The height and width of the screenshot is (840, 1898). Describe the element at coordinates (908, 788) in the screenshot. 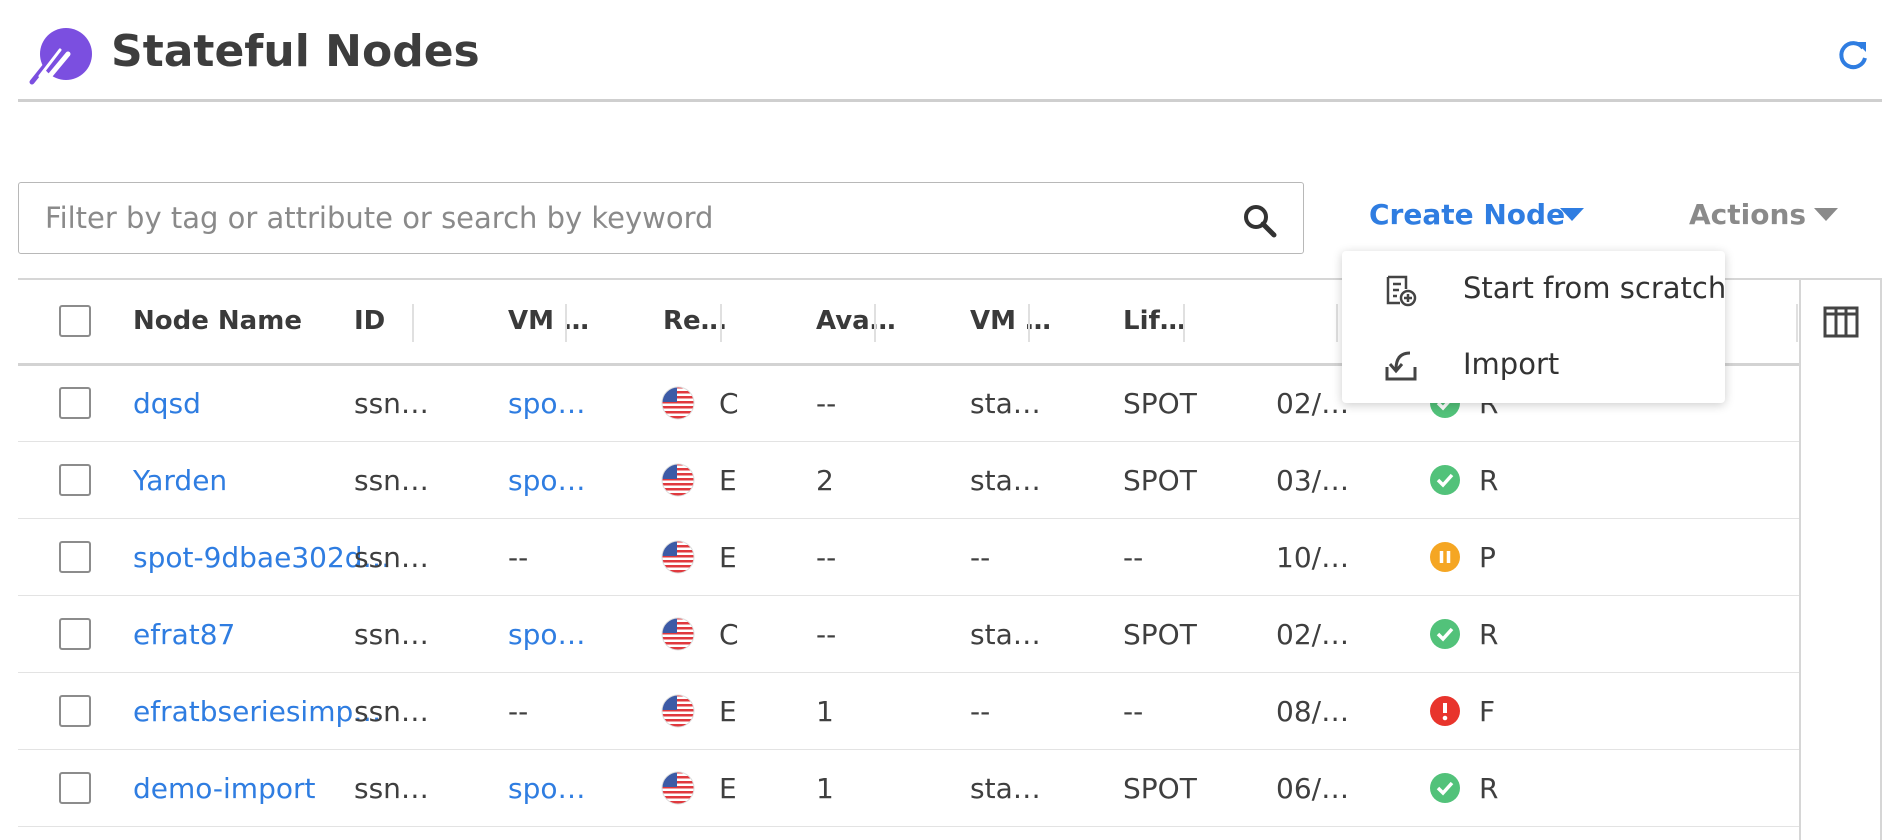

I see `table-row: demo-import ssn… spo… E 1 sta… SPOT 06/… R` at that location.